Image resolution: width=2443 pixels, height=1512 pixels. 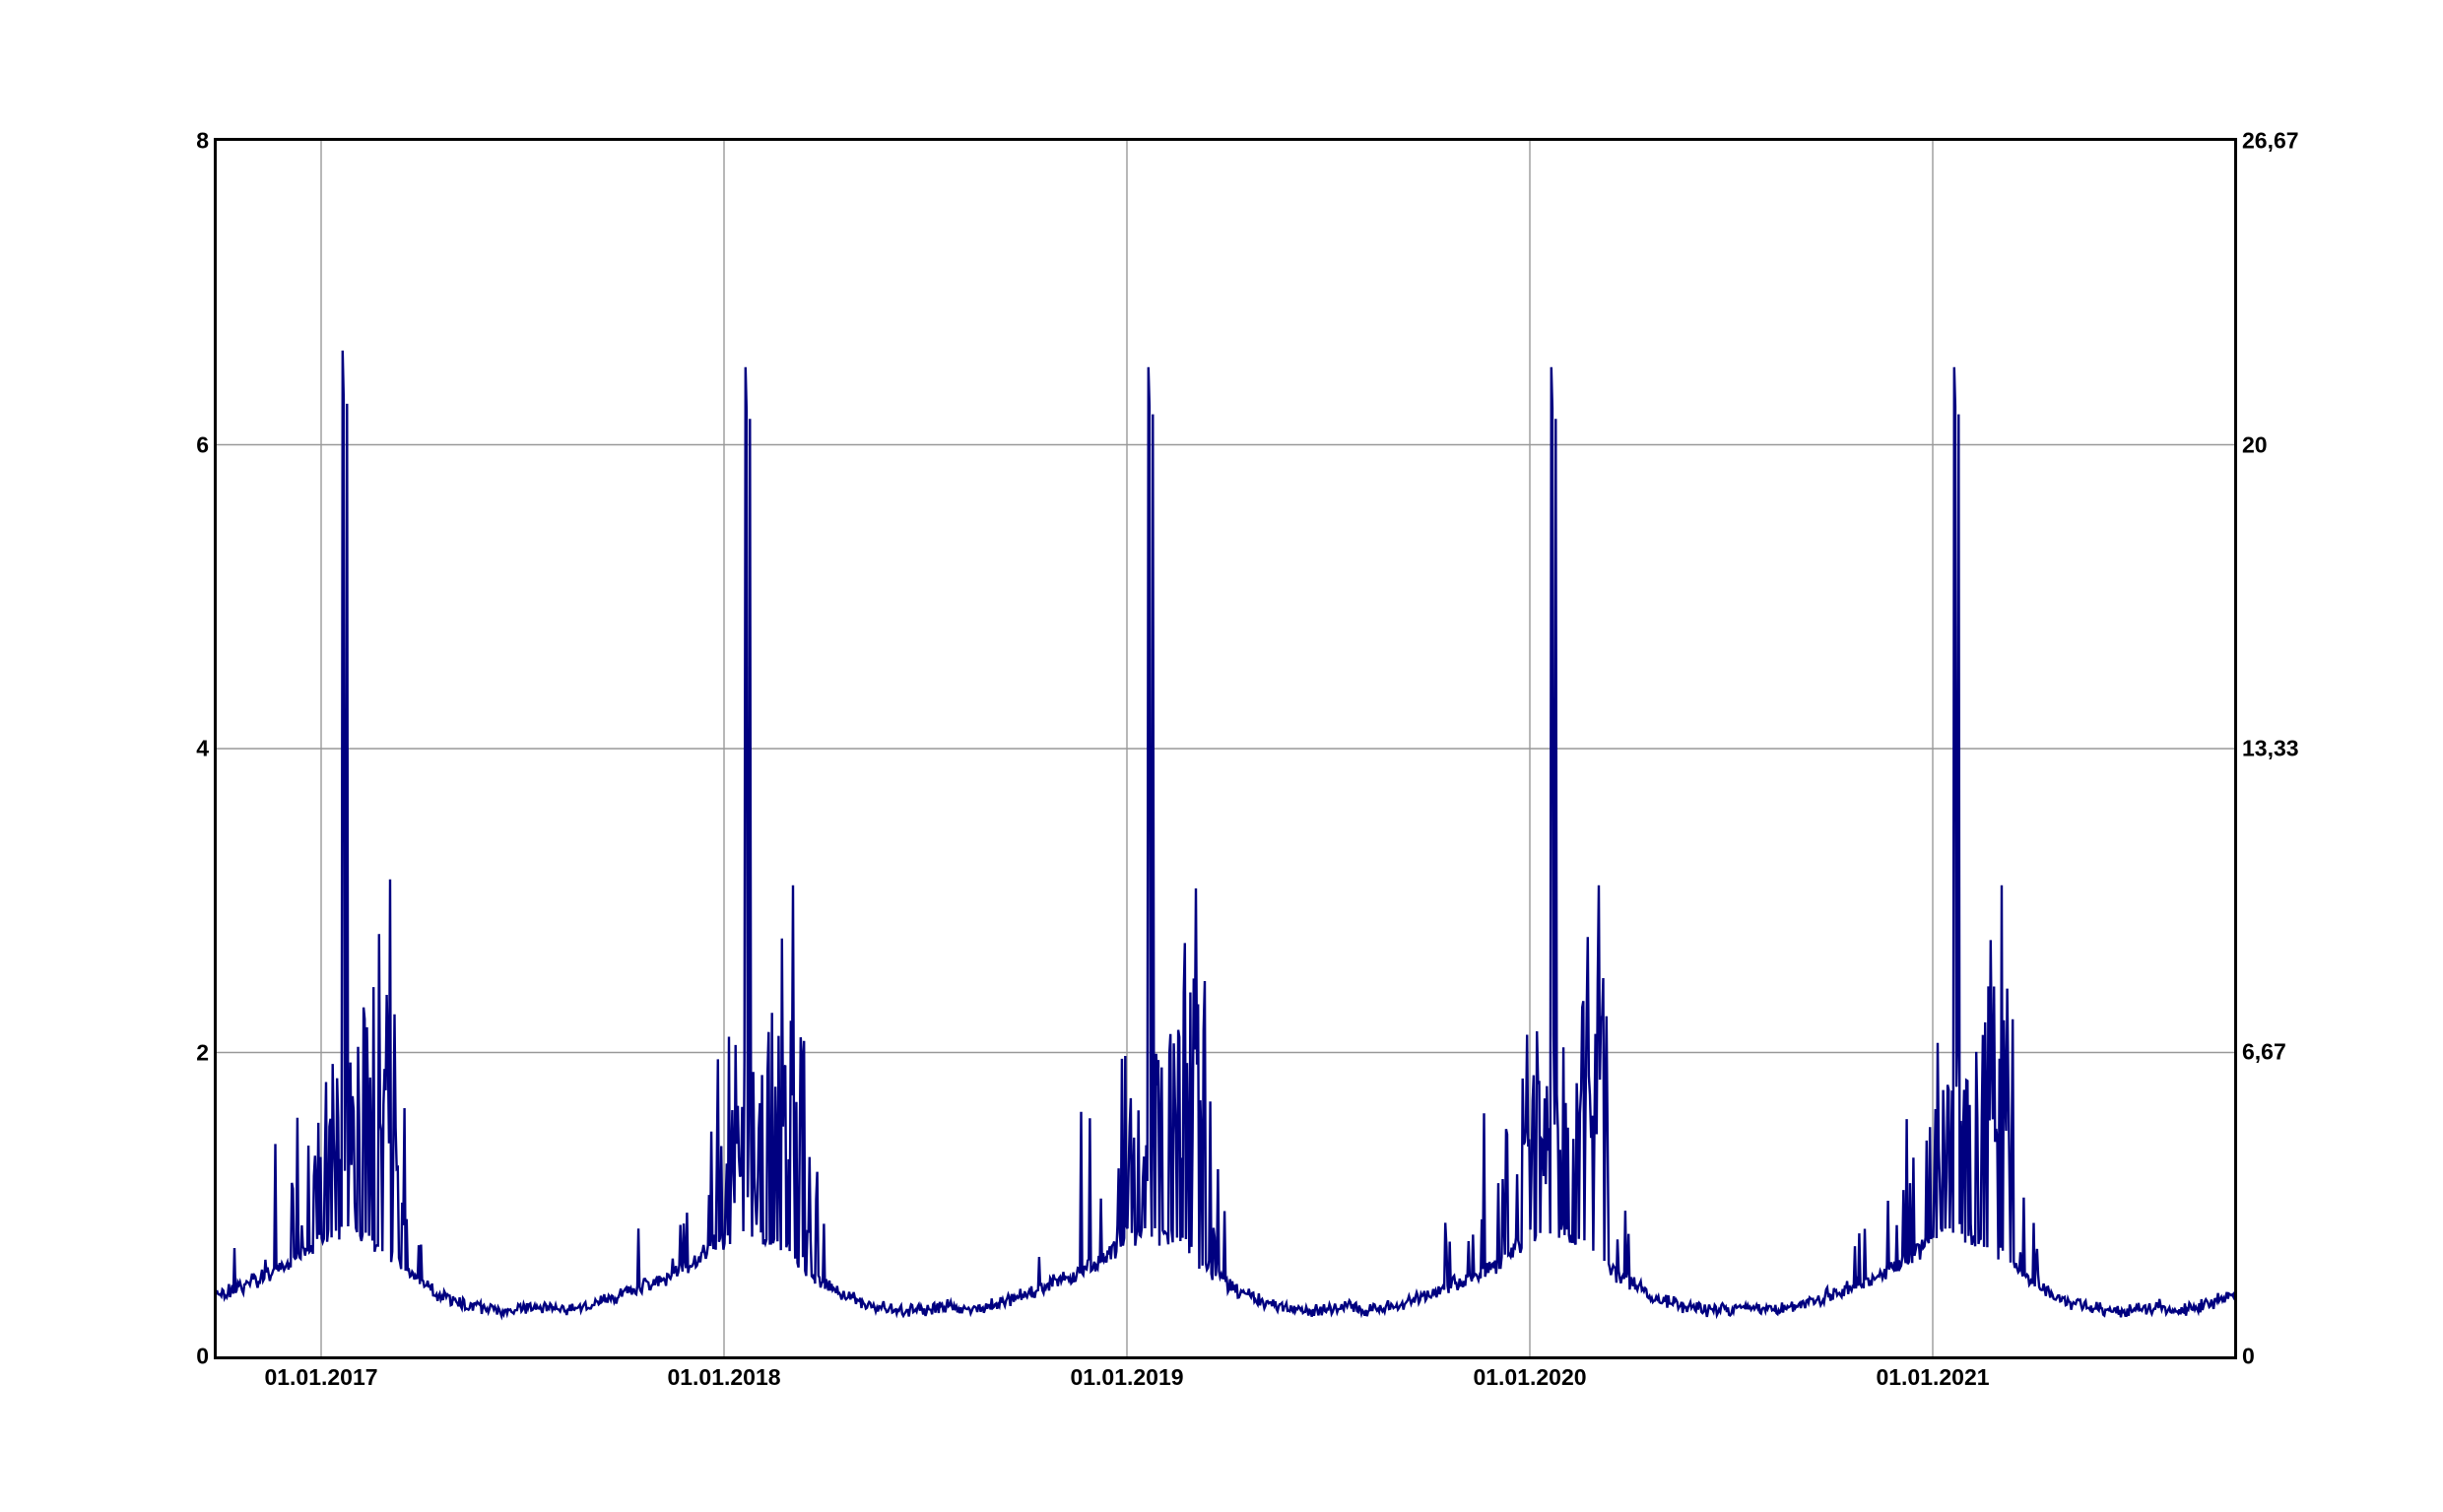 I want to click on right-axis-tick-label: 26,67, so click(x=2270, y=140).